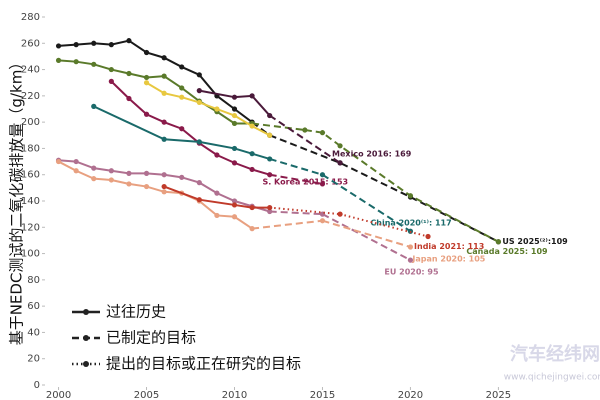  I want to click on annotation: India 2021: 113, so click(449, 246).